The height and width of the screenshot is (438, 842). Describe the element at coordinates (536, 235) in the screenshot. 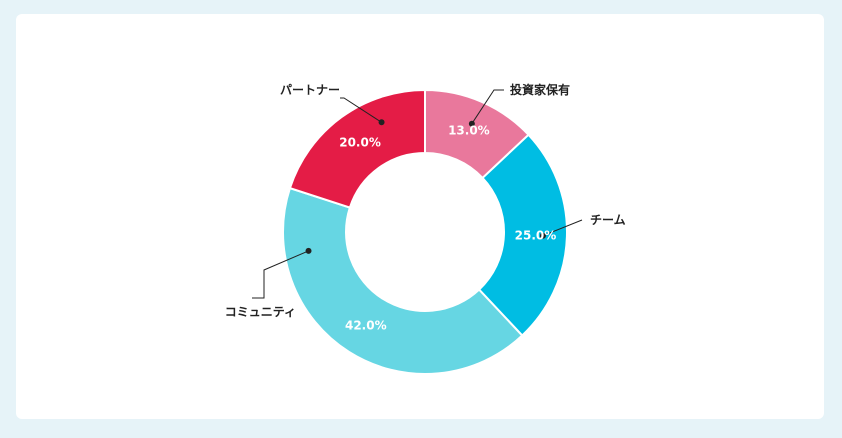

I see `value-label-team: 25.0%` at that location.